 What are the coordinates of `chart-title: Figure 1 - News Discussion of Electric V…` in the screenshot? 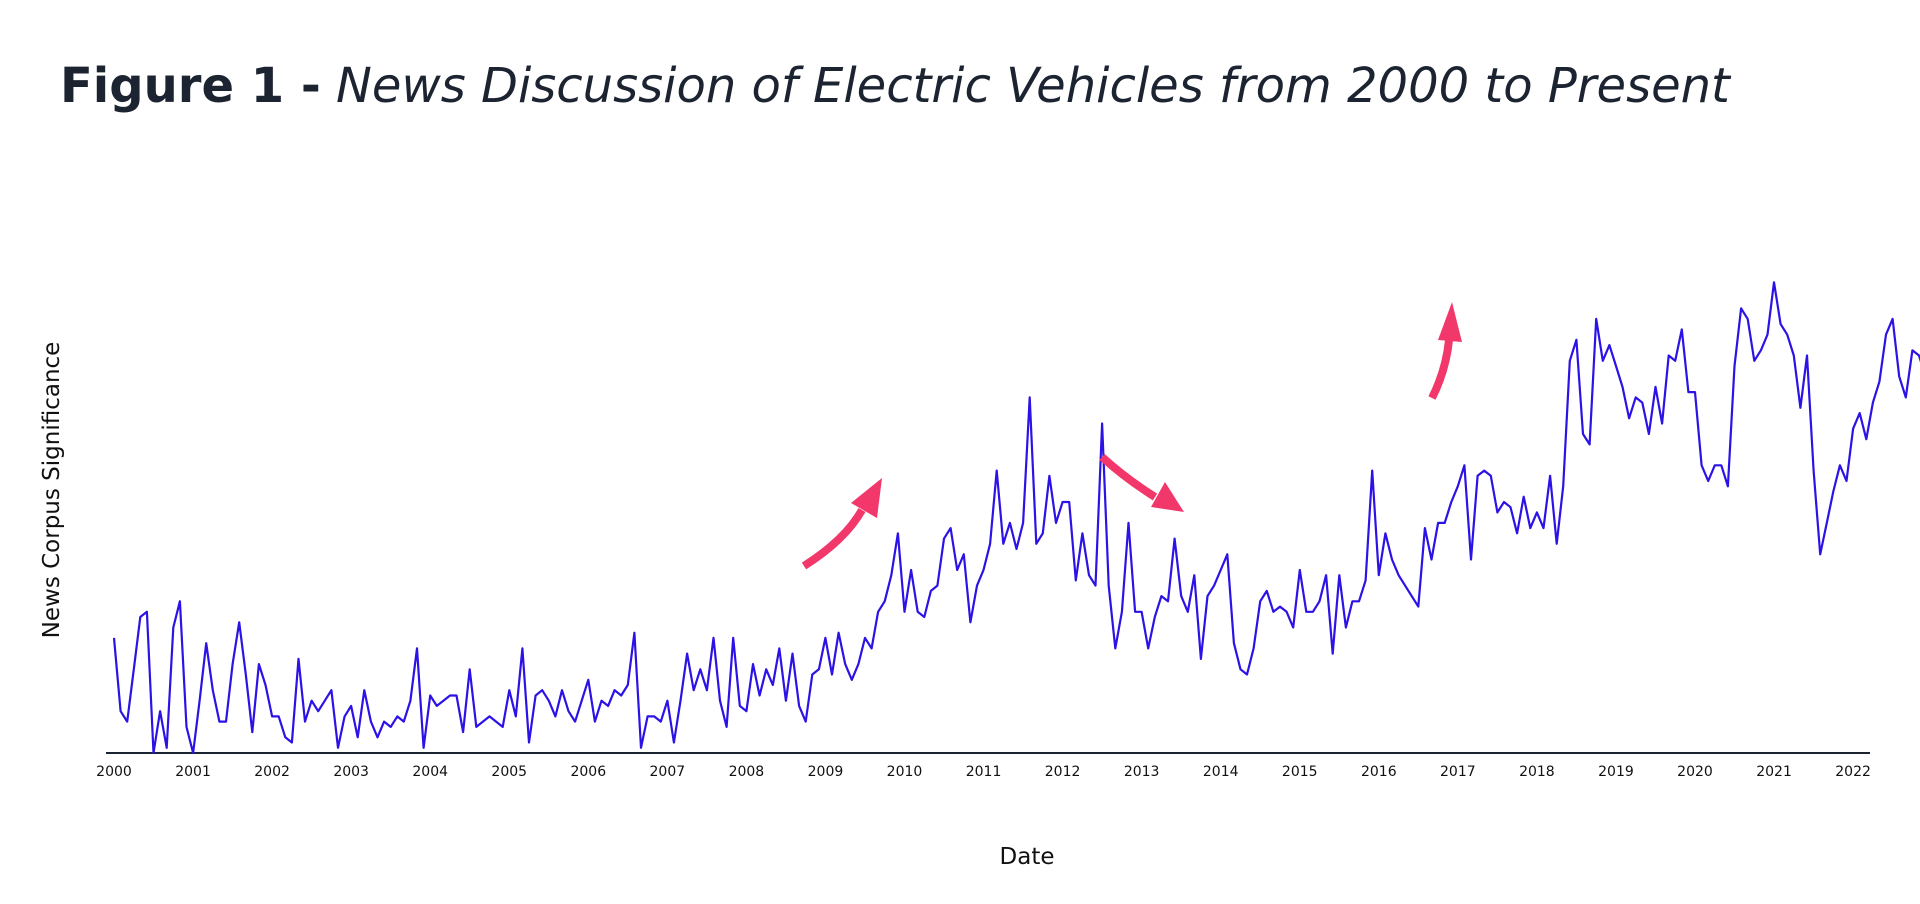 It's located at (895, 86).